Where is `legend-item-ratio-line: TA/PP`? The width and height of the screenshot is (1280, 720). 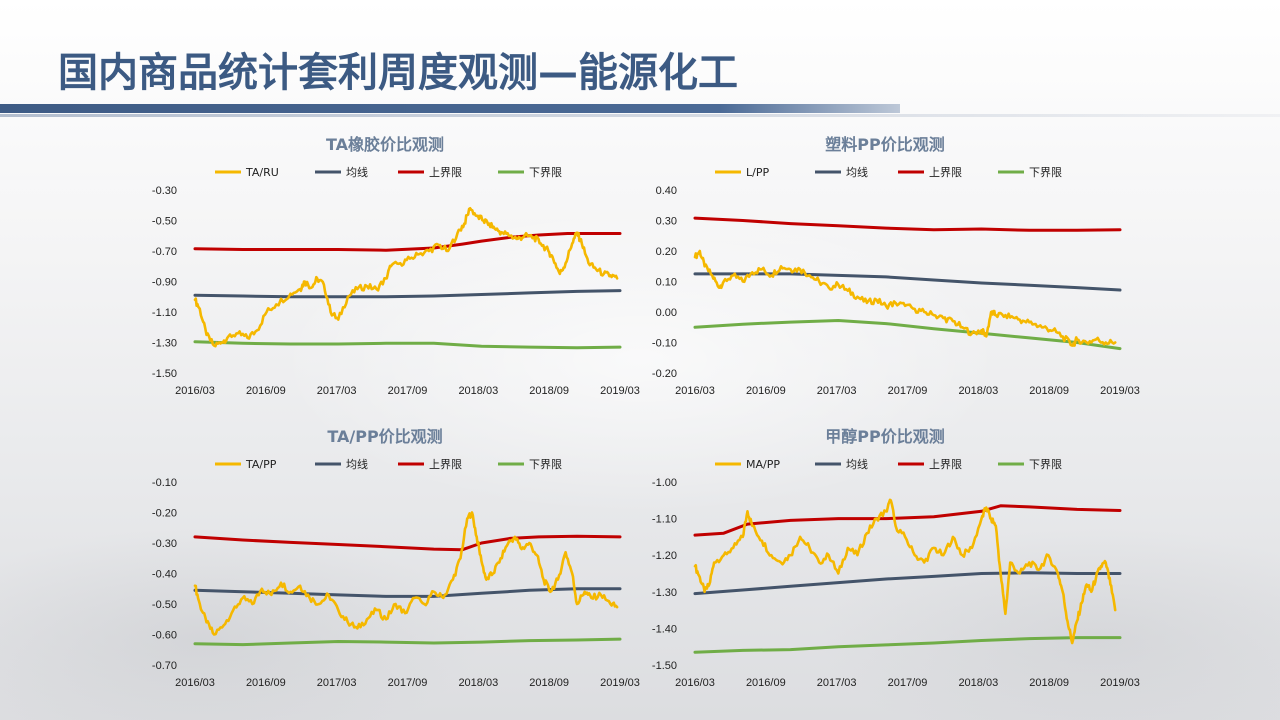
legend-item-ratio-line: TA/PP is located at coordinates (246, 464).